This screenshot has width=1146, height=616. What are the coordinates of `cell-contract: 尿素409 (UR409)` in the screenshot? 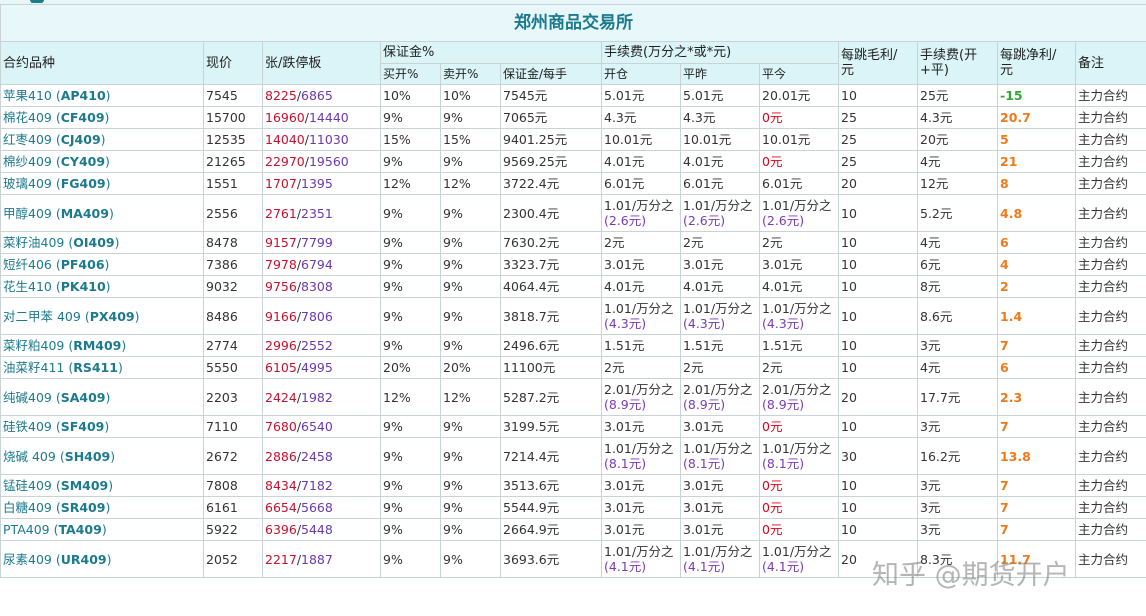 It's located at (102, 559).